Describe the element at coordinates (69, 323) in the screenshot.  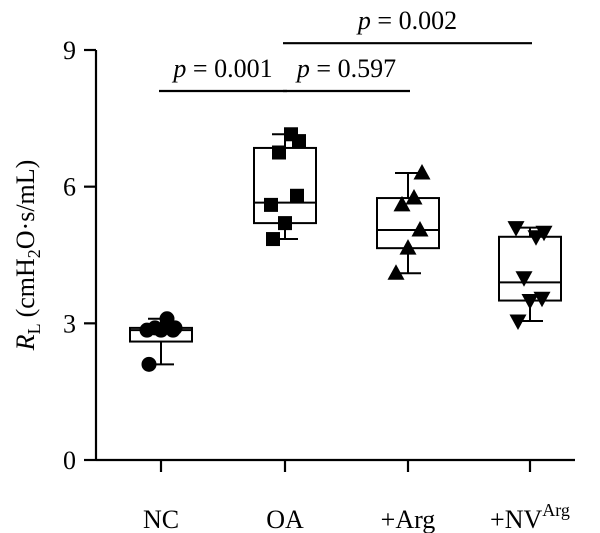
I see `y-tick-label: 3` at that location.